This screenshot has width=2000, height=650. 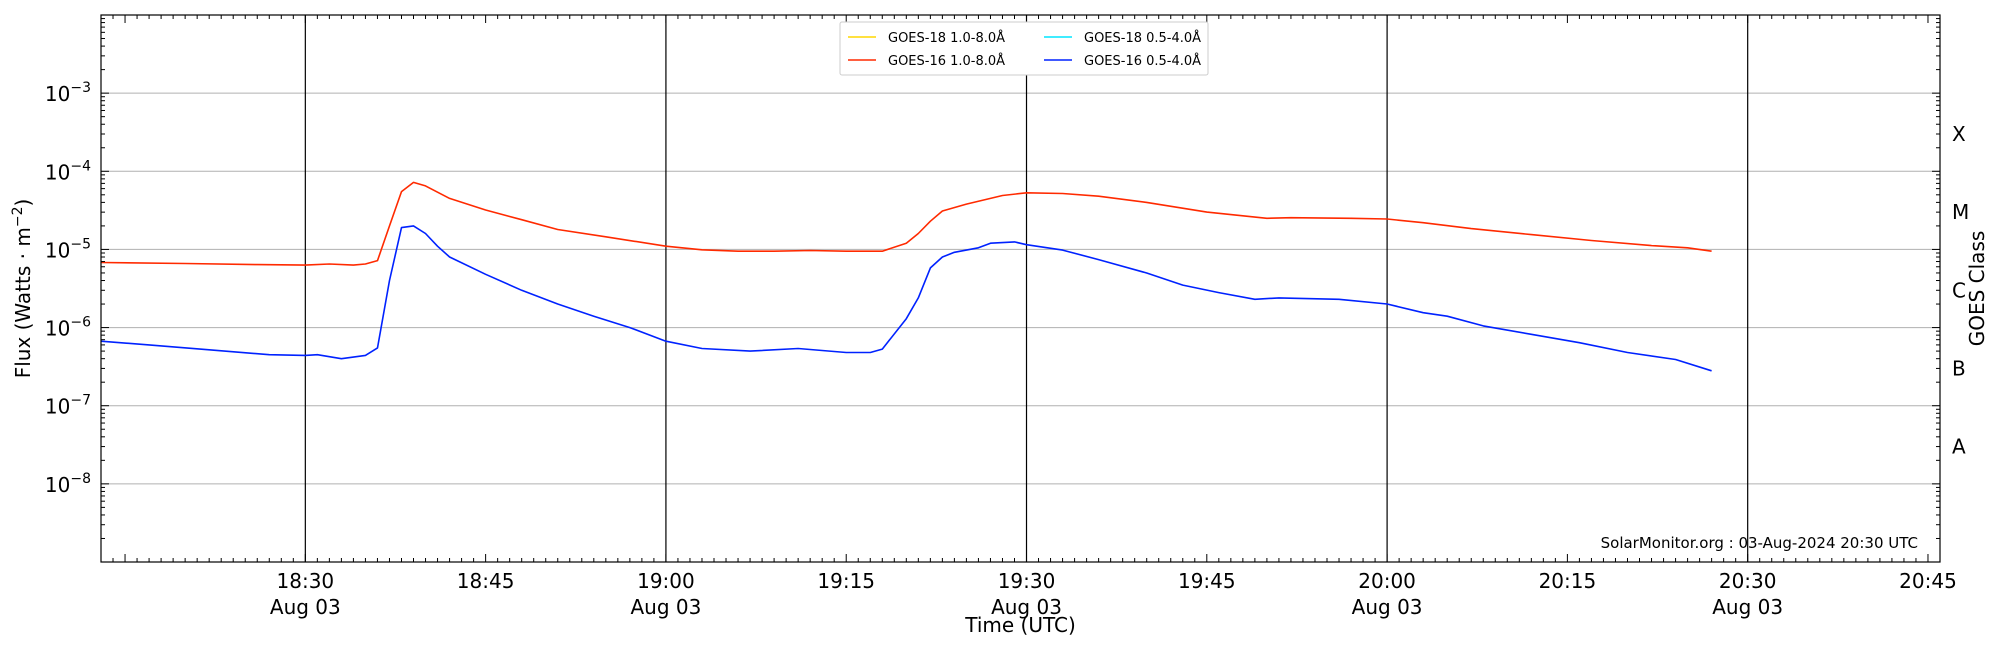 What do you see at coordinates (666, 581) in the screenshot?
I see `x-tick-label: 19:00` at bounding box center [666, 581].